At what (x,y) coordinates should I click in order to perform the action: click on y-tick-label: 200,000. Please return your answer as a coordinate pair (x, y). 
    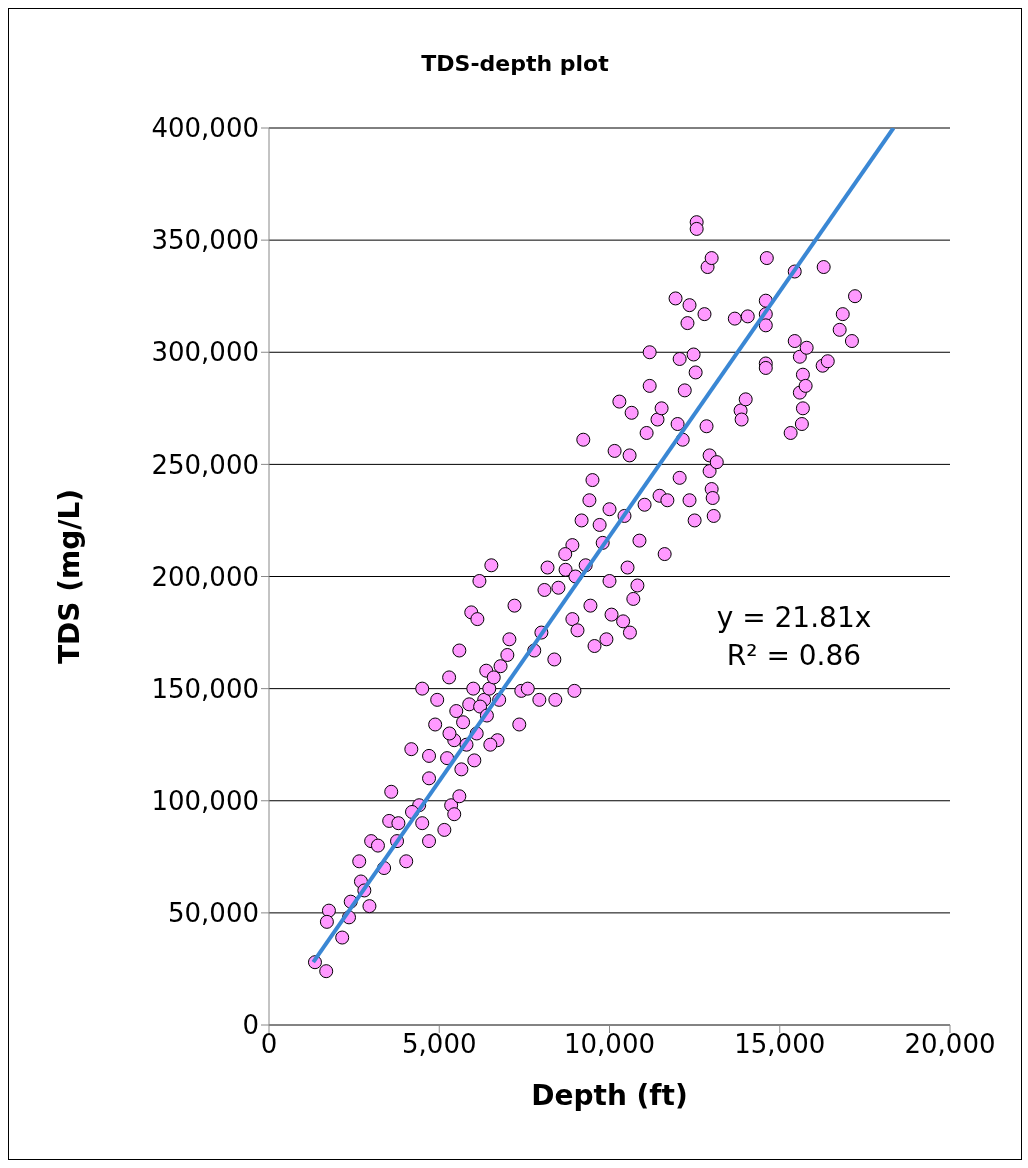
    Looking at the image, I should click on (205, 576).